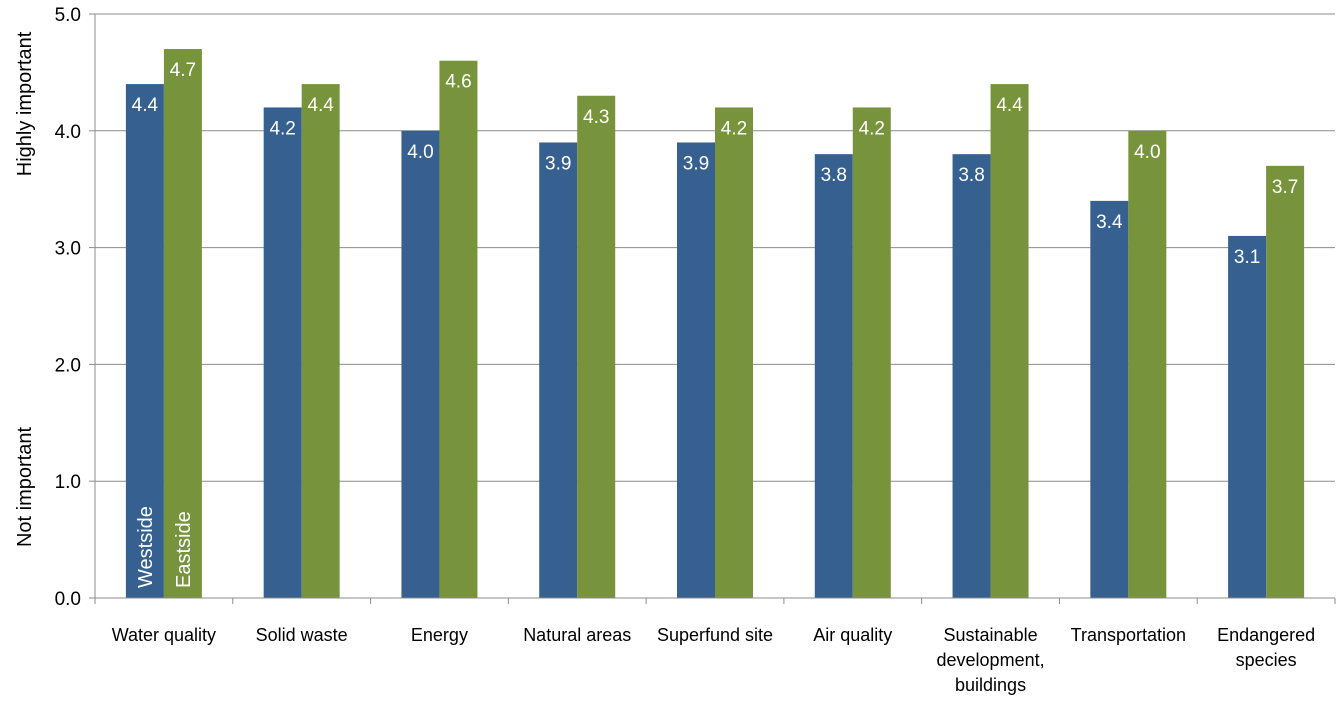  Describe the element at coordinates (1247, 257) in the screenshot. I see `data-label: 3.1` at that location.